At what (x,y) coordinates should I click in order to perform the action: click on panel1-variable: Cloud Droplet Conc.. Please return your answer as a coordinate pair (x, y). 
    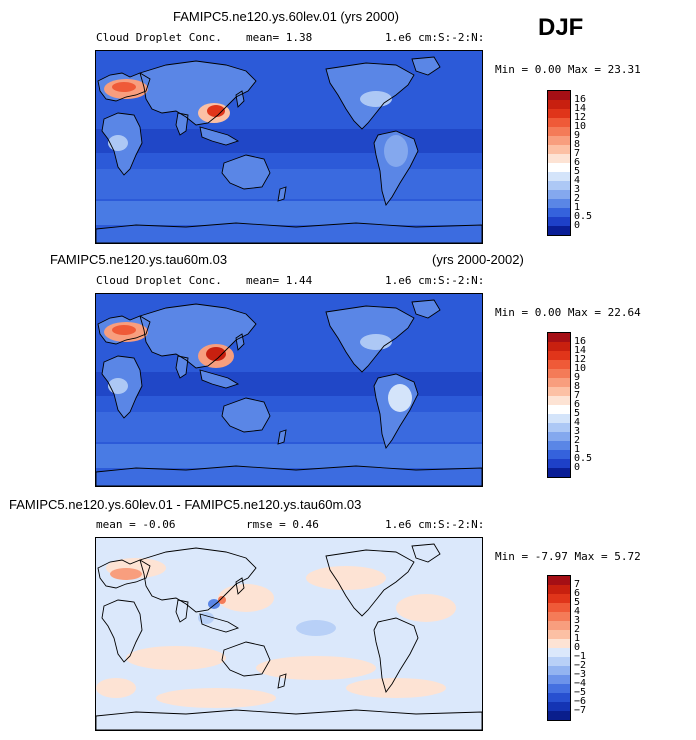
    Looking at the image, I should click on (159, 37).